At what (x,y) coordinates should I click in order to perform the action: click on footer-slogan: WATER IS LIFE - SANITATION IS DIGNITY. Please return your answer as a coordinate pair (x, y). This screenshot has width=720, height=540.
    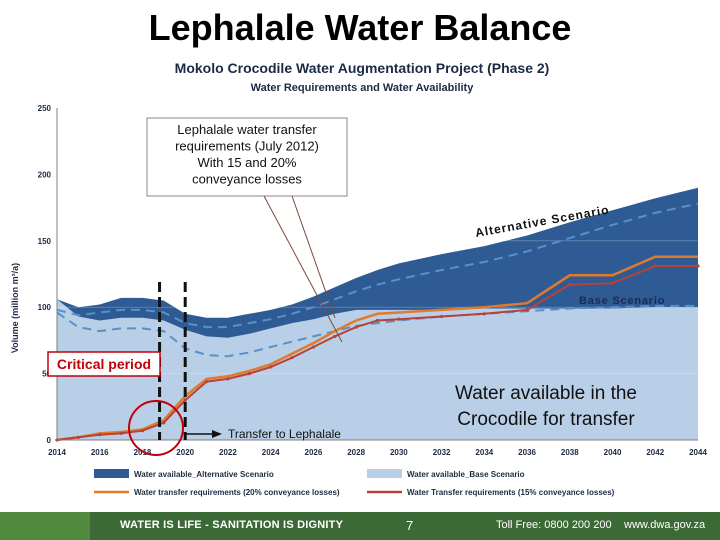
    Looking at the image, I should click on (232, 525).